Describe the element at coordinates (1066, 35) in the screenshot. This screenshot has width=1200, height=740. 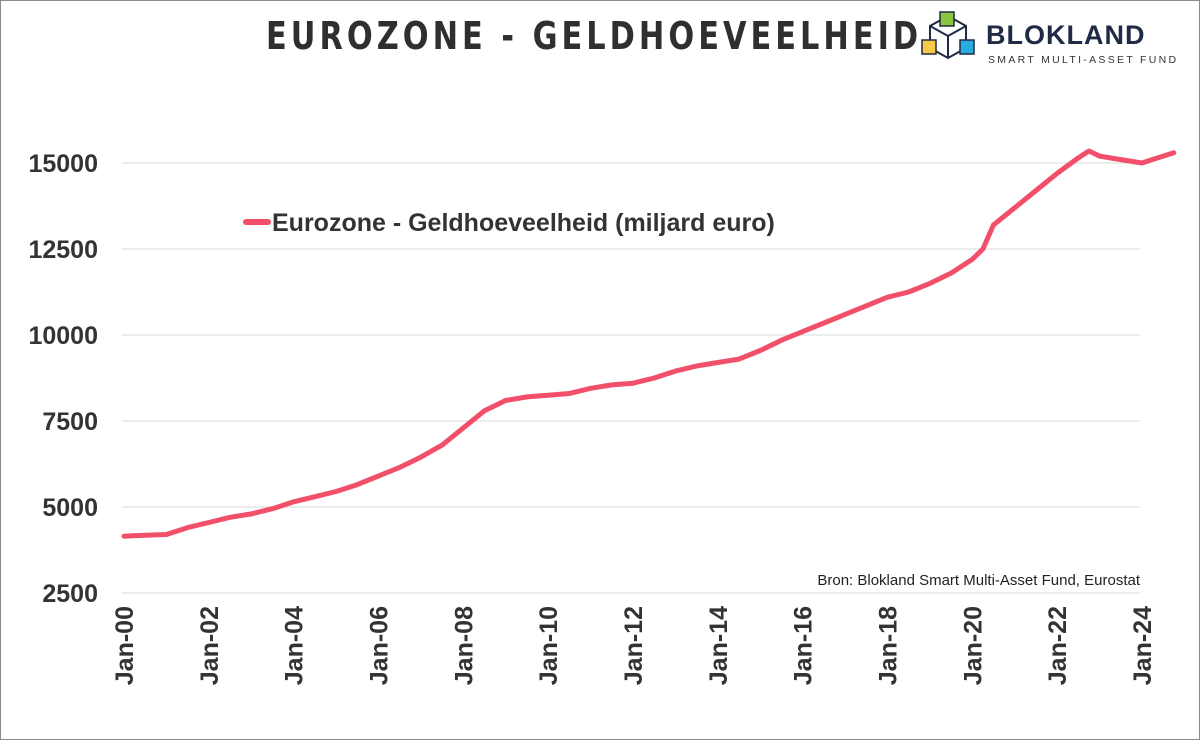
I see `logo-name: BLOKLAND` at that location.